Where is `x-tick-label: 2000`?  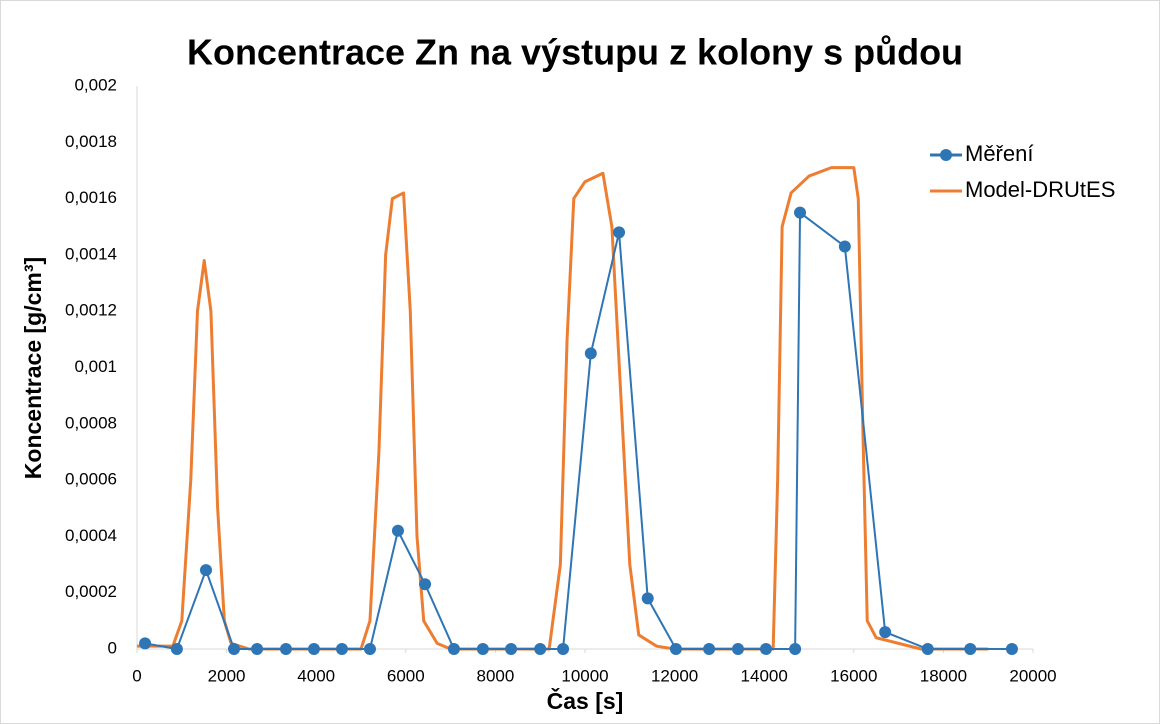 x-tick-label: 2000 is located at coordinates (227, 675).